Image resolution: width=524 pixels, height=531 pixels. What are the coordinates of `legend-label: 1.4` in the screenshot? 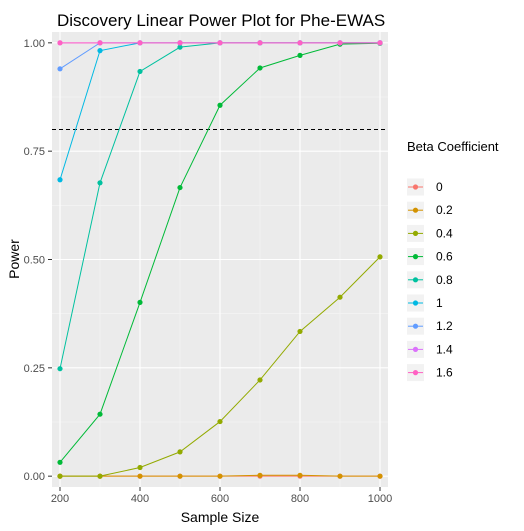 It's located at (444, 349).